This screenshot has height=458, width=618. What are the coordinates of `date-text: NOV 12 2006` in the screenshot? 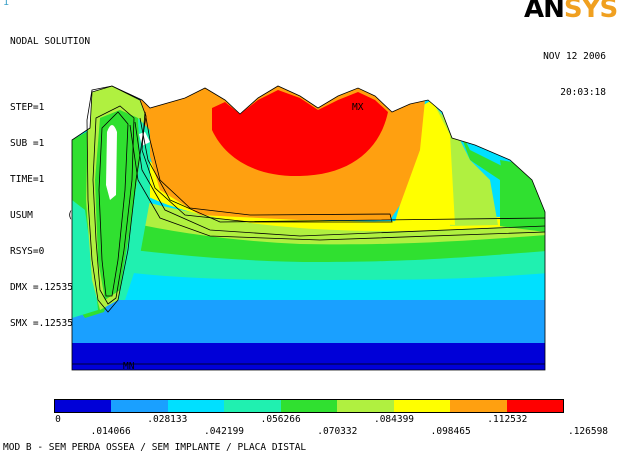 It's located at (574, 56).